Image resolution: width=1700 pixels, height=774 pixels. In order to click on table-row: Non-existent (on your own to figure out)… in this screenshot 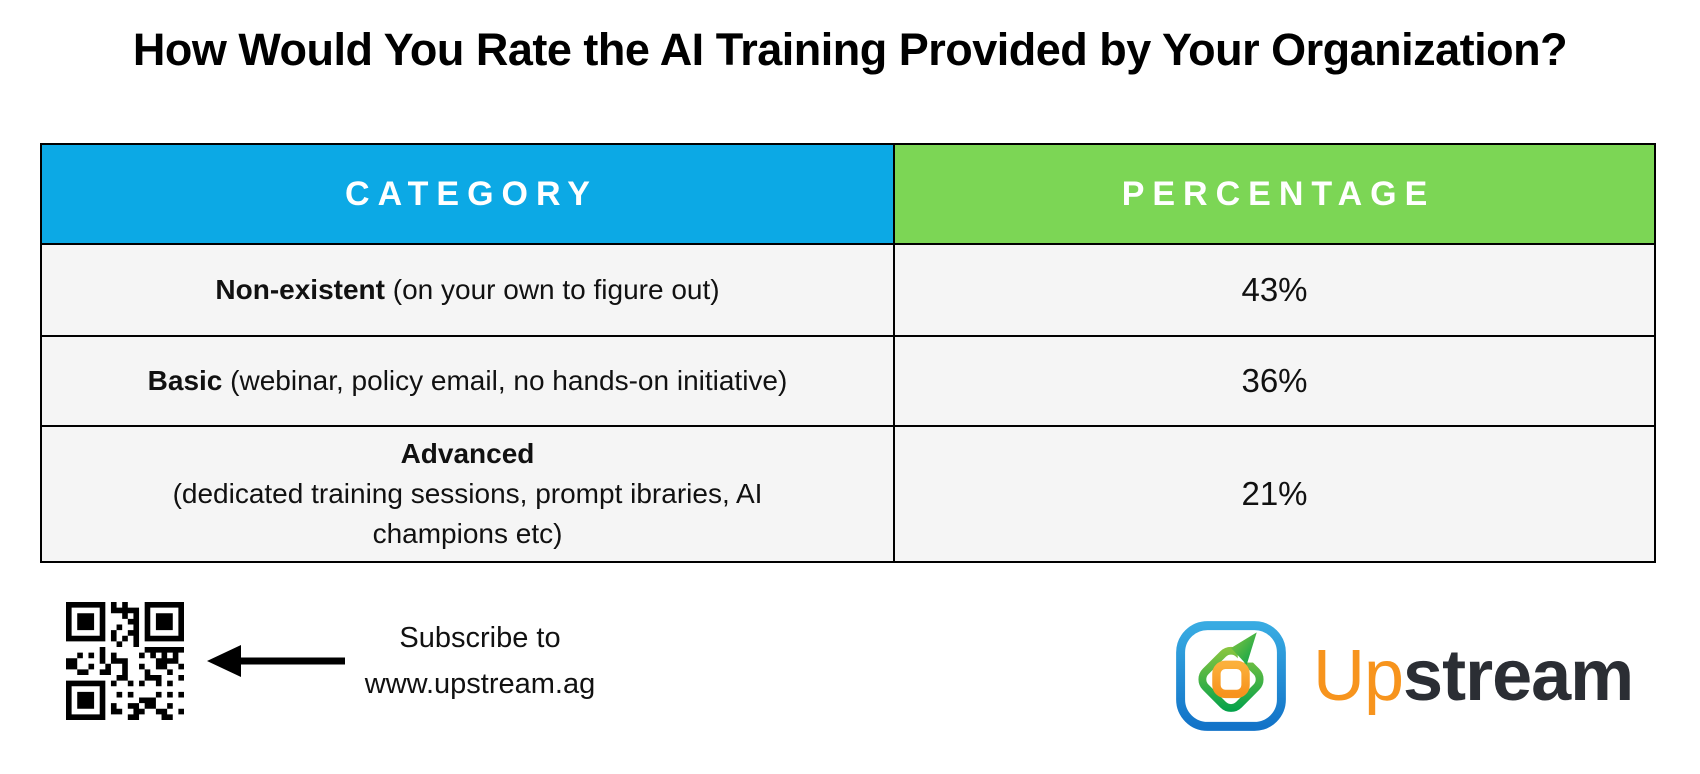, I will do `click(848, 289)`.